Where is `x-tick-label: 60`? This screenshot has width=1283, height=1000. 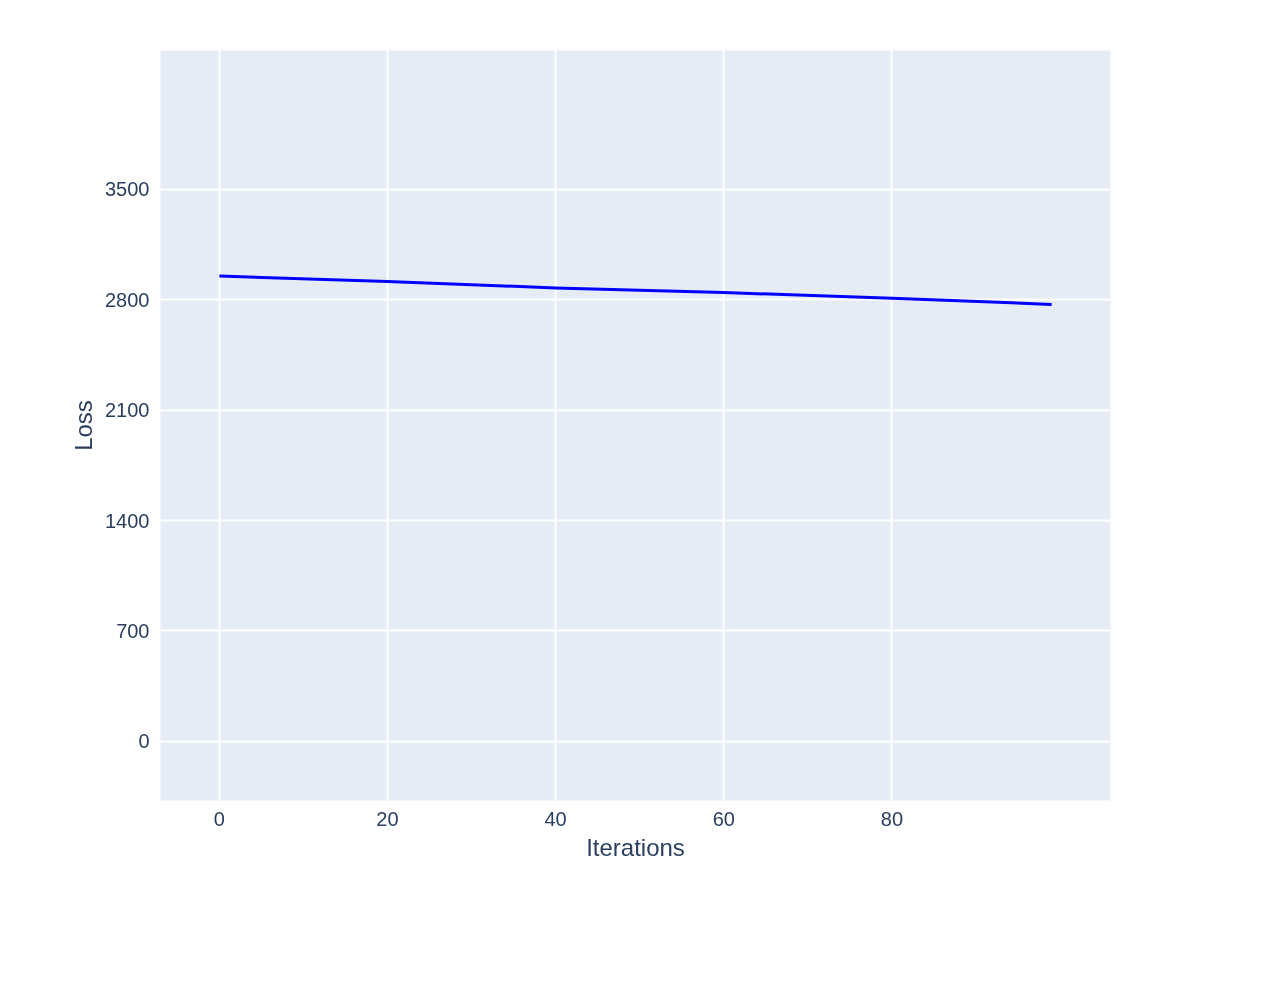
x-tick-label: 60 is located at coordinates (723, 818).